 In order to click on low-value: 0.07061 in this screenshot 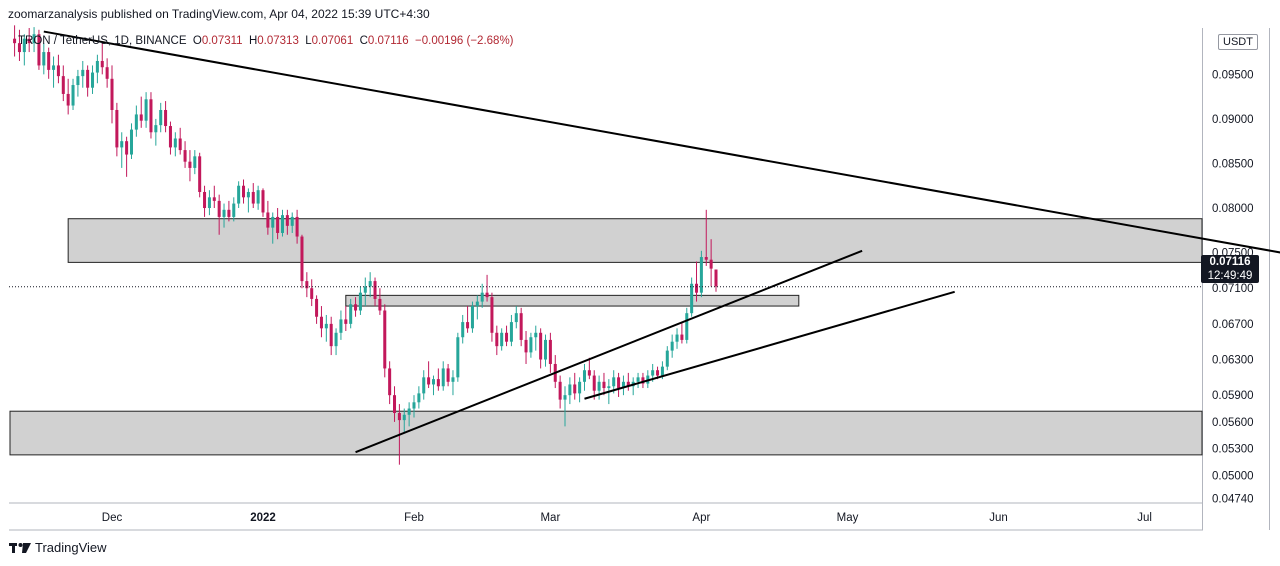, I will do `click(332, 41)`.